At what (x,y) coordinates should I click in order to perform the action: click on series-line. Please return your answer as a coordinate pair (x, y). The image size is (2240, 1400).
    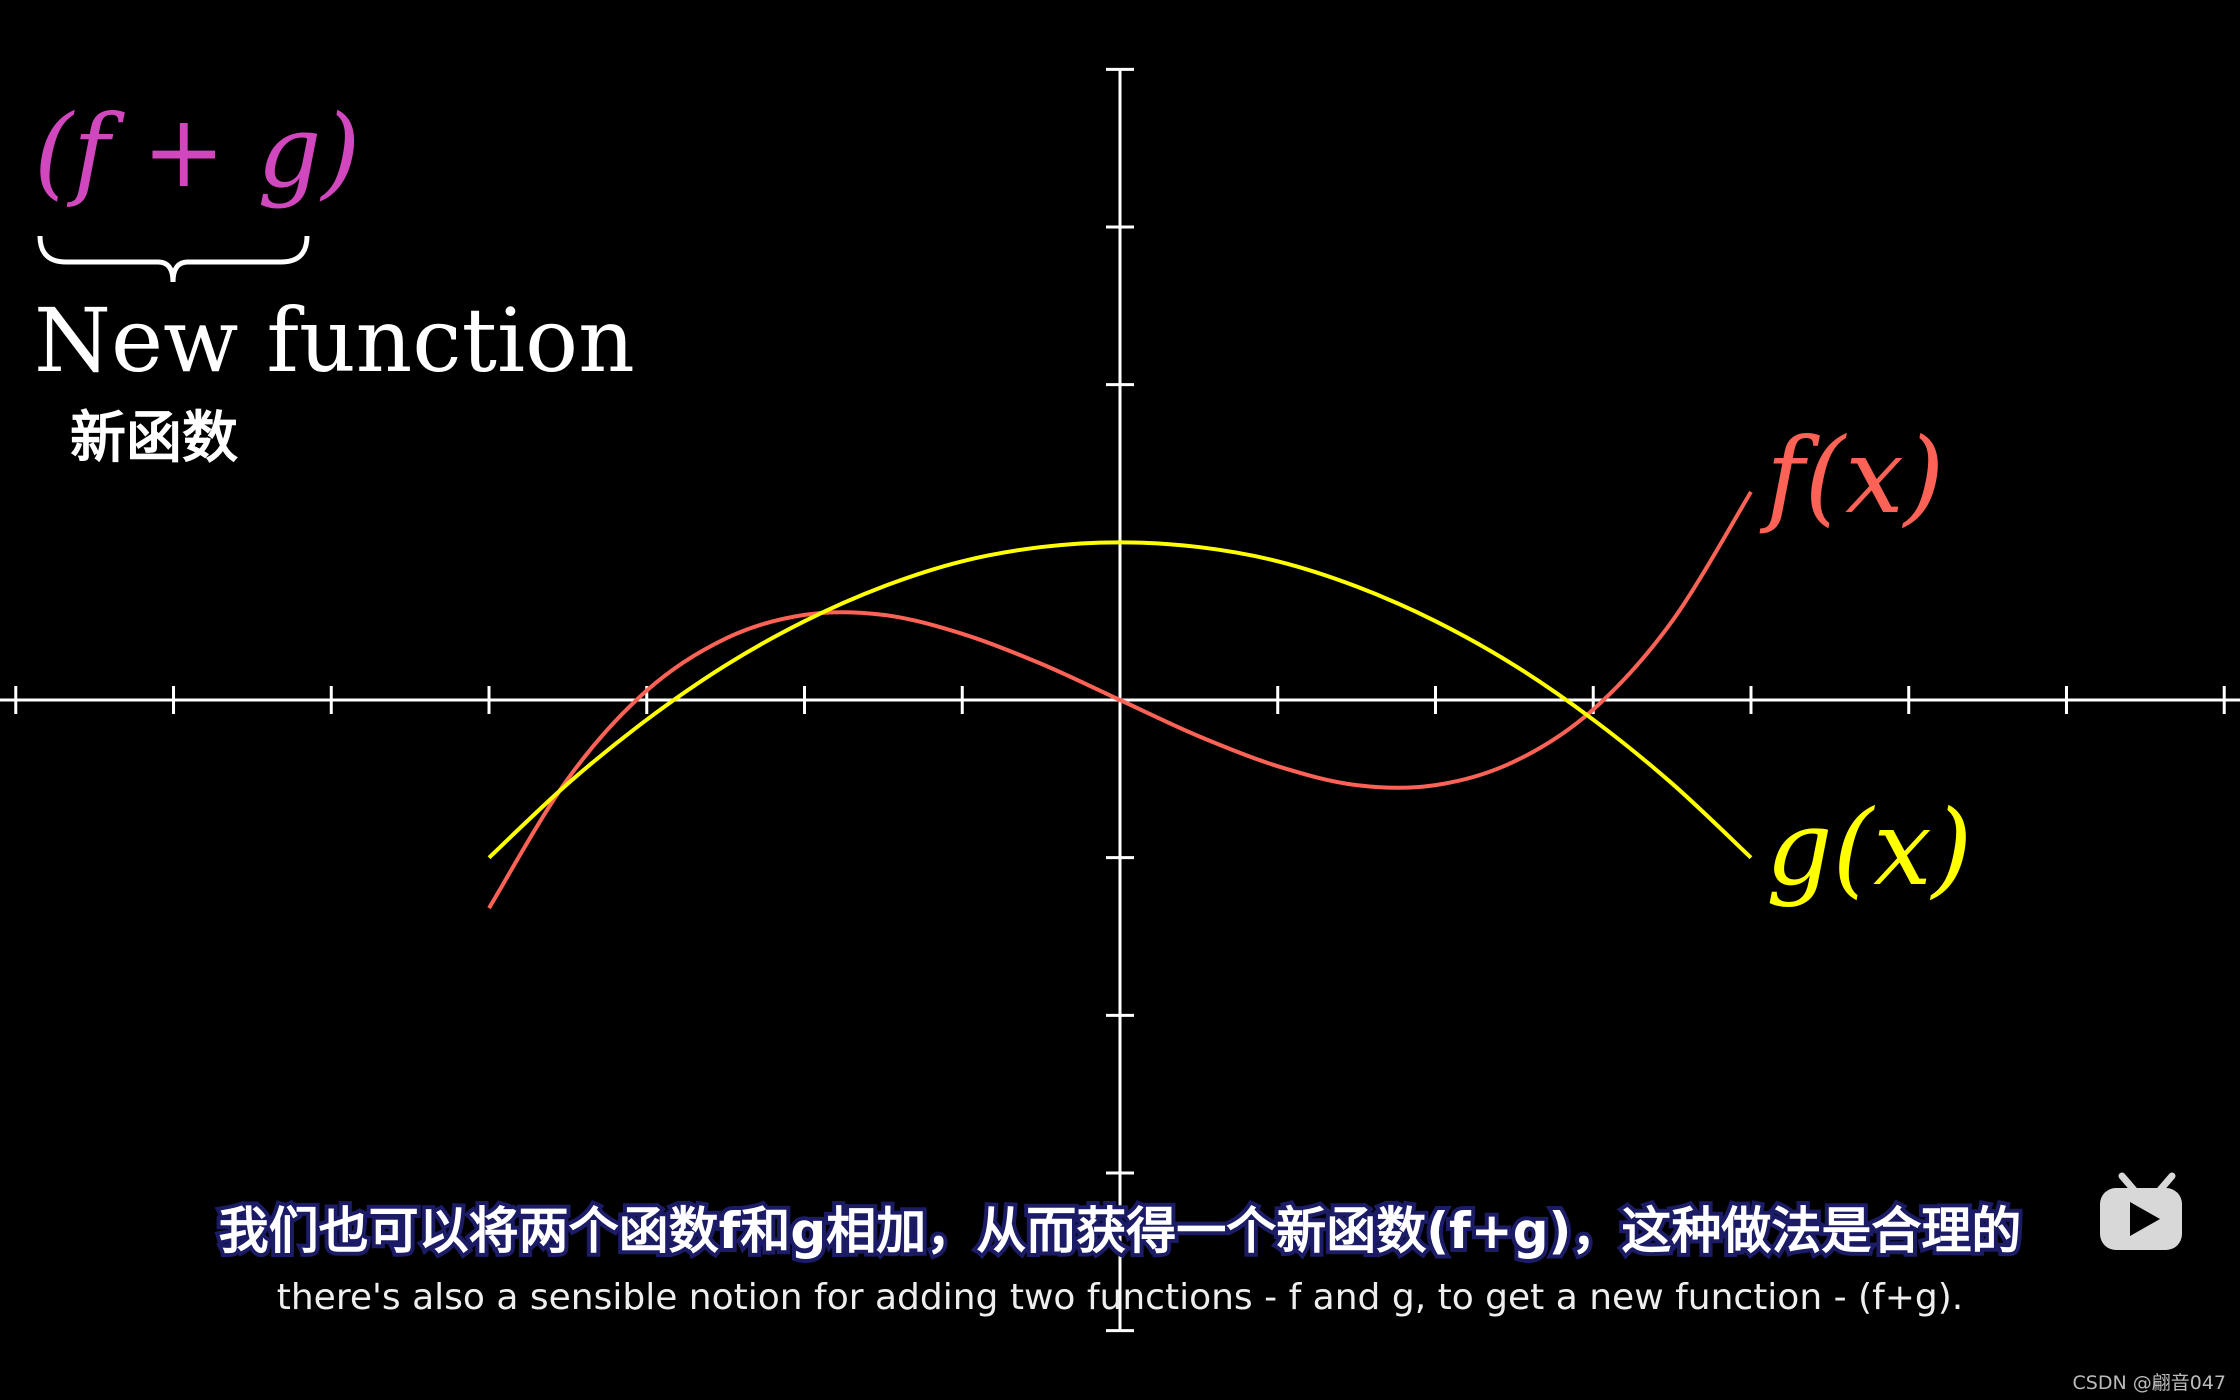
    Looking at the image, I should click on (1120, 700).